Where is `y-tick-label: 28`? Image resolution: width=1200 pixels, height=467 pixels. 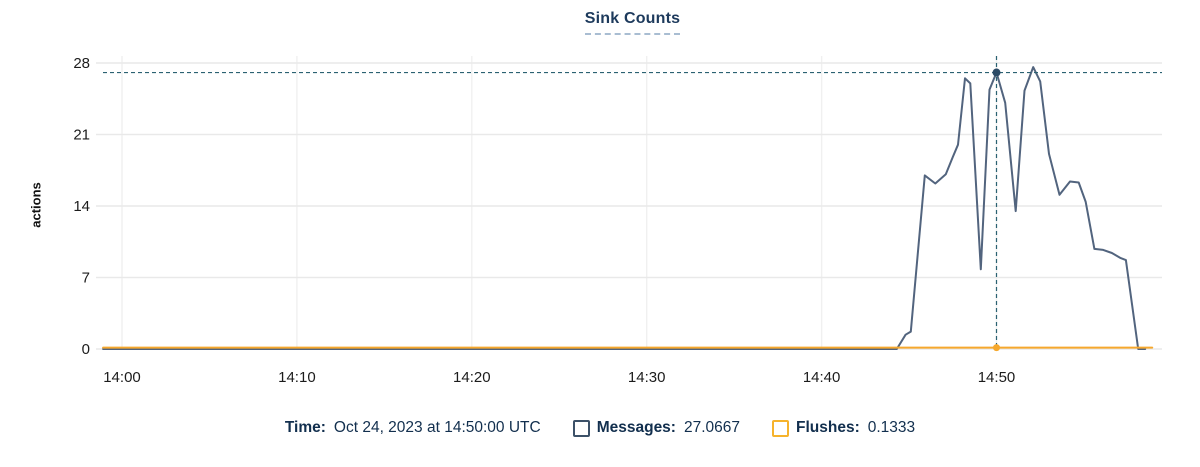 y-tick-label: 28 is located at coordinates (81, 63).